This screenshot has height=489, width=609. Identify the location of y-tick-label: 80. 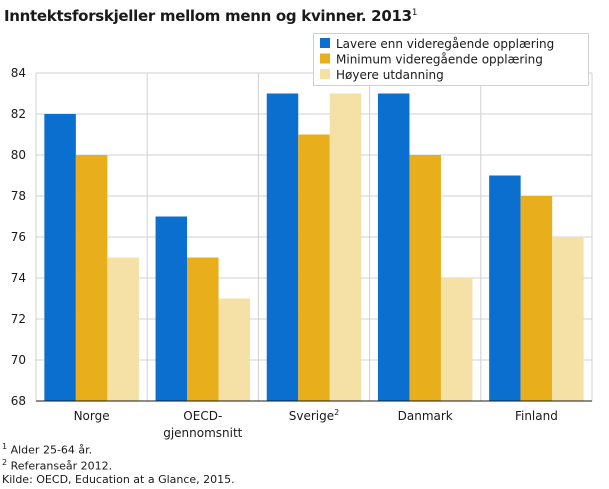
(18, 155).